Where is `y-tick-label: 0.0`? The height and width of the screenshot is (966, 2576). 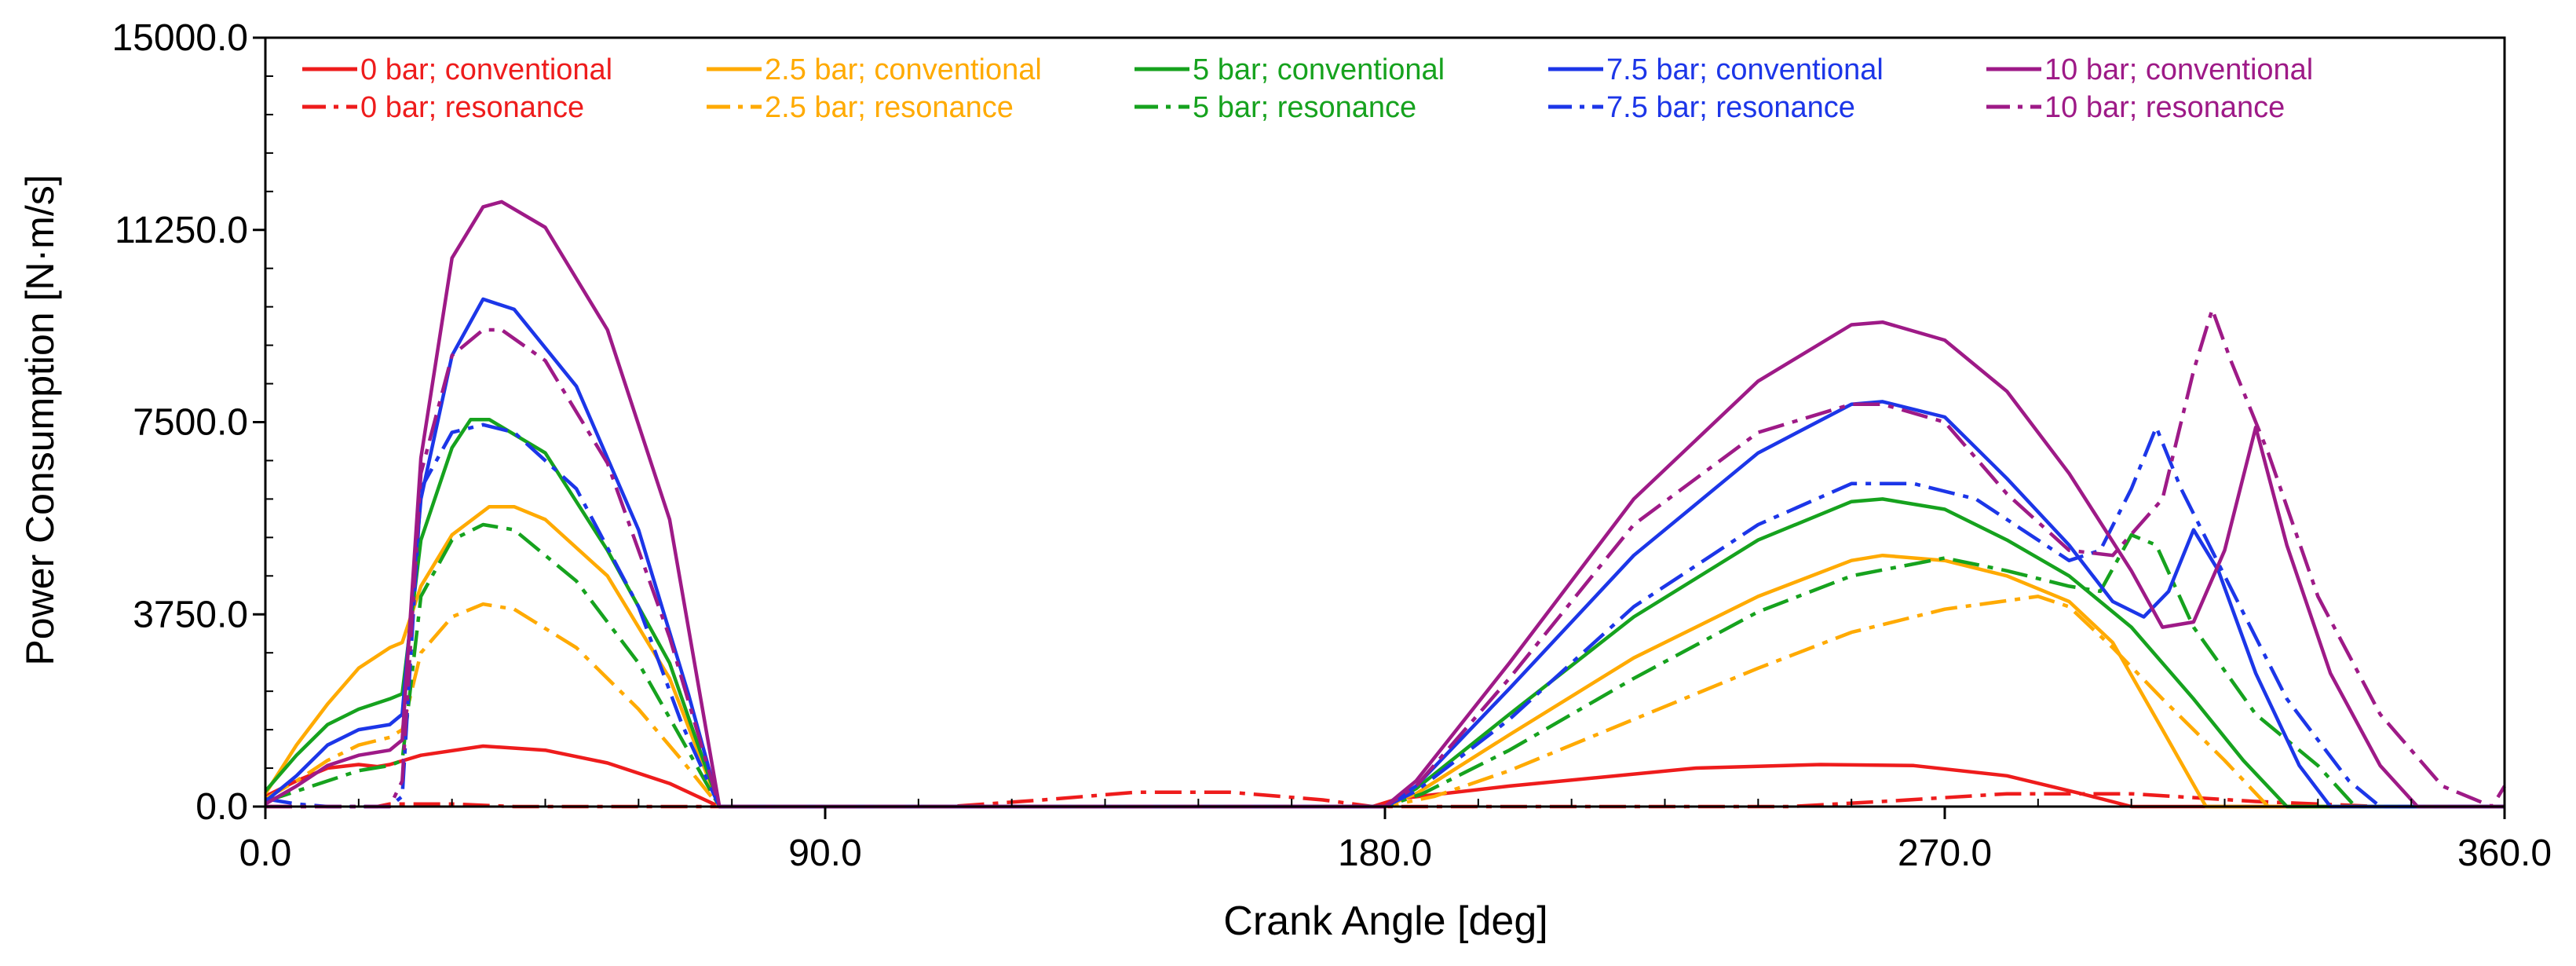 y-tick-label: 0.0 is located at coordinates (221, 807).